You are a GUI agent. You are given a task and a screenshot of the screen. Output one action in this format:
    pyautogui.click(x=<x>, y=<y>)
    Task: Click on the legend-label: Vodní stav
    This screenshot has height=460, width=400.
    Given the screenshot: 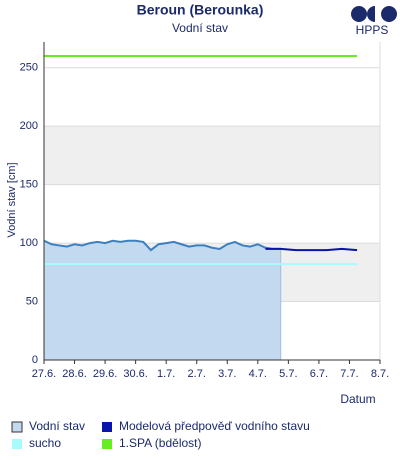 What is the action you would take?
    pyautogui.click(x=57, y=426)
    